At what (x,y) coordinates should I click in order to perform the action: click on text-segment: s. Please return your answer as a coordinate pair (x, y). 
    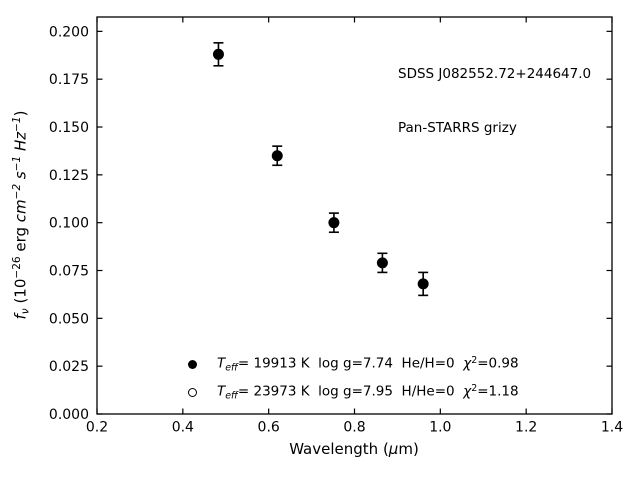
    Looking at the image, I should click on (20, 177).